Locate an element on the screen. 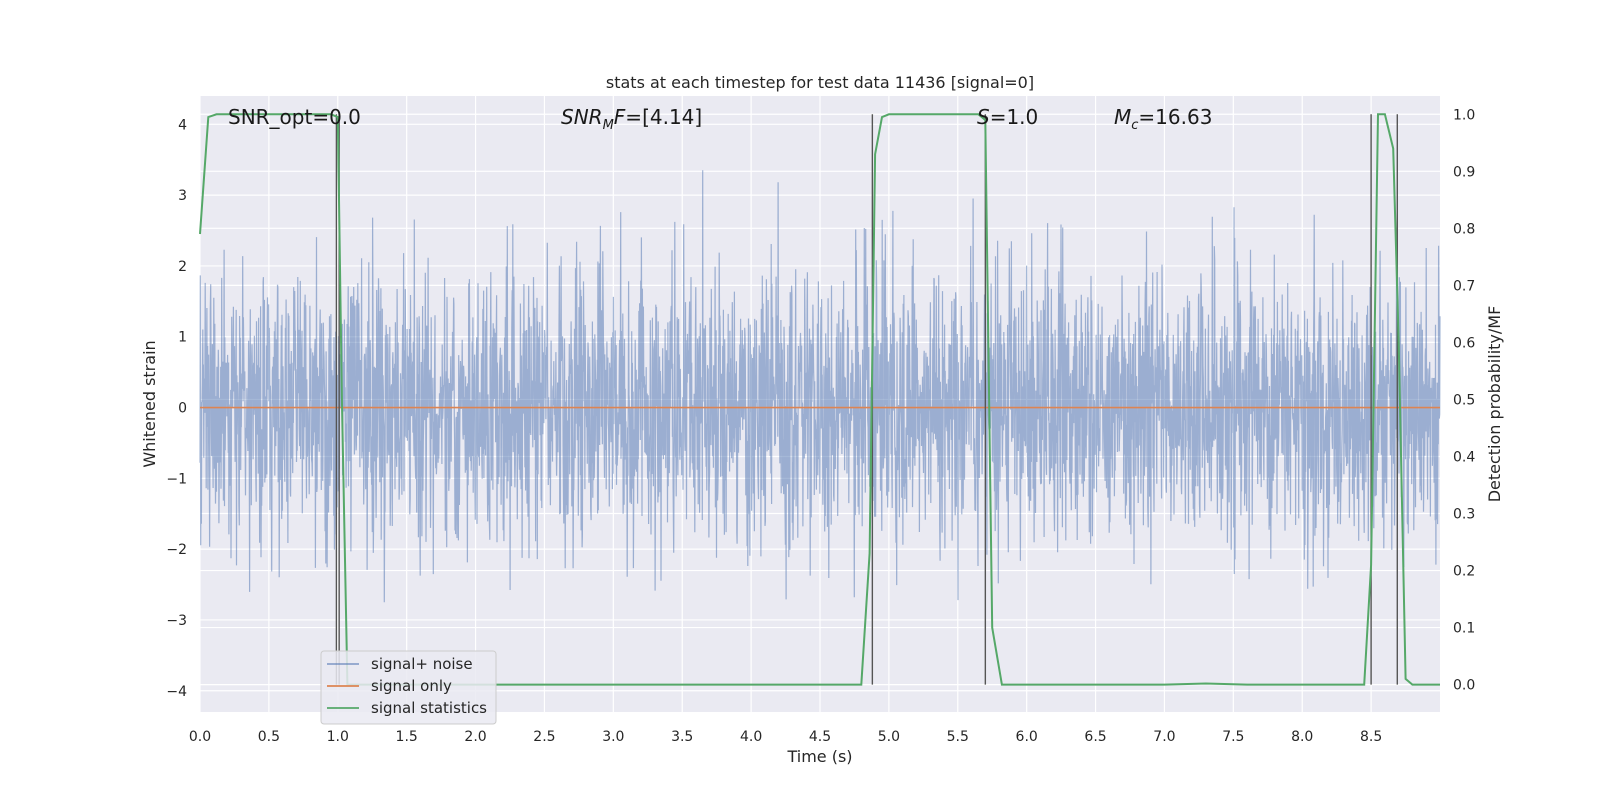 This screenshot has height=800, width=1600. y-tick-label: 4 is located at coordinates (182, 125).